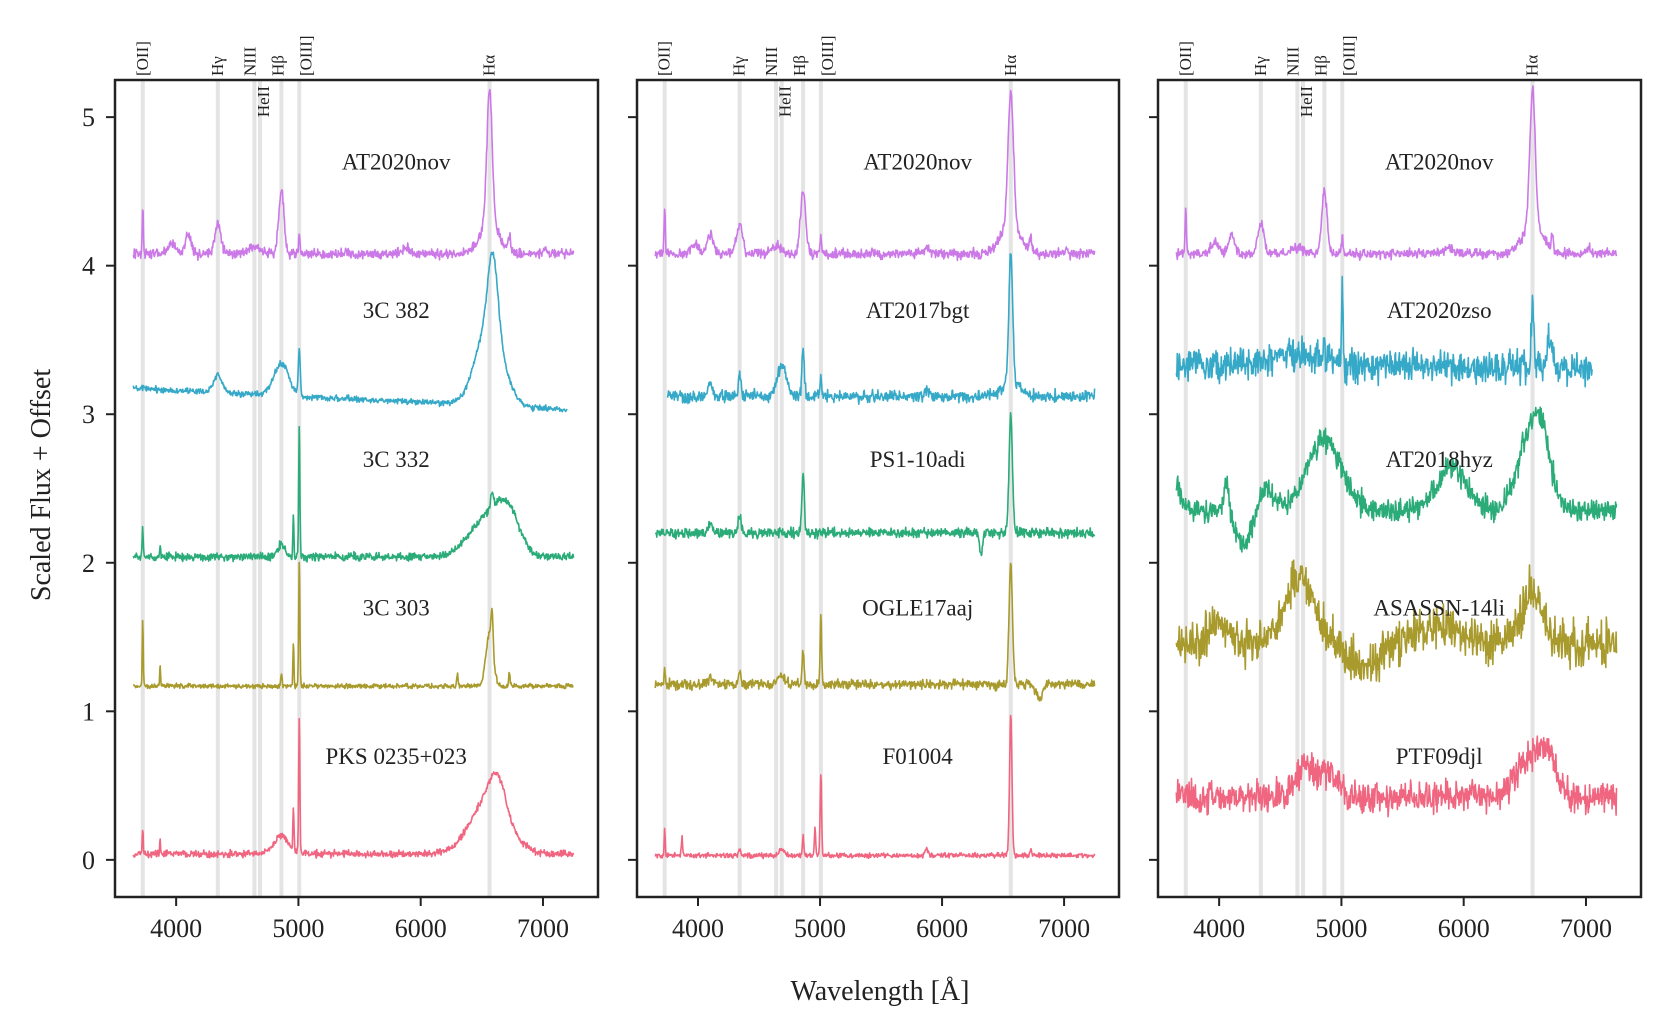 The width and height of the screenshot is (1662, 1034). Describe the element at coordinates (875, 484) in the screenshot. I see `series-line-ps1-10adi-middle` at that location.